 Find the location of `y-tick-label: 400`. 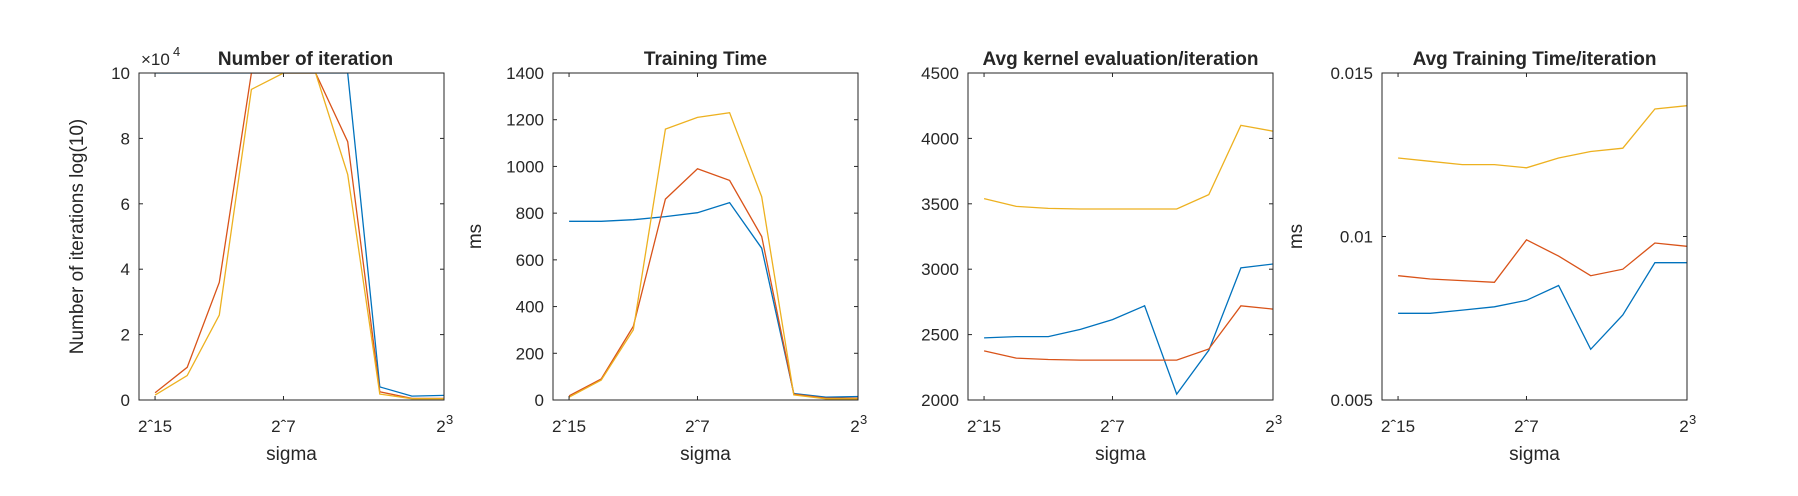

y-tick-label: 400 is located at coordinates (530, 307).